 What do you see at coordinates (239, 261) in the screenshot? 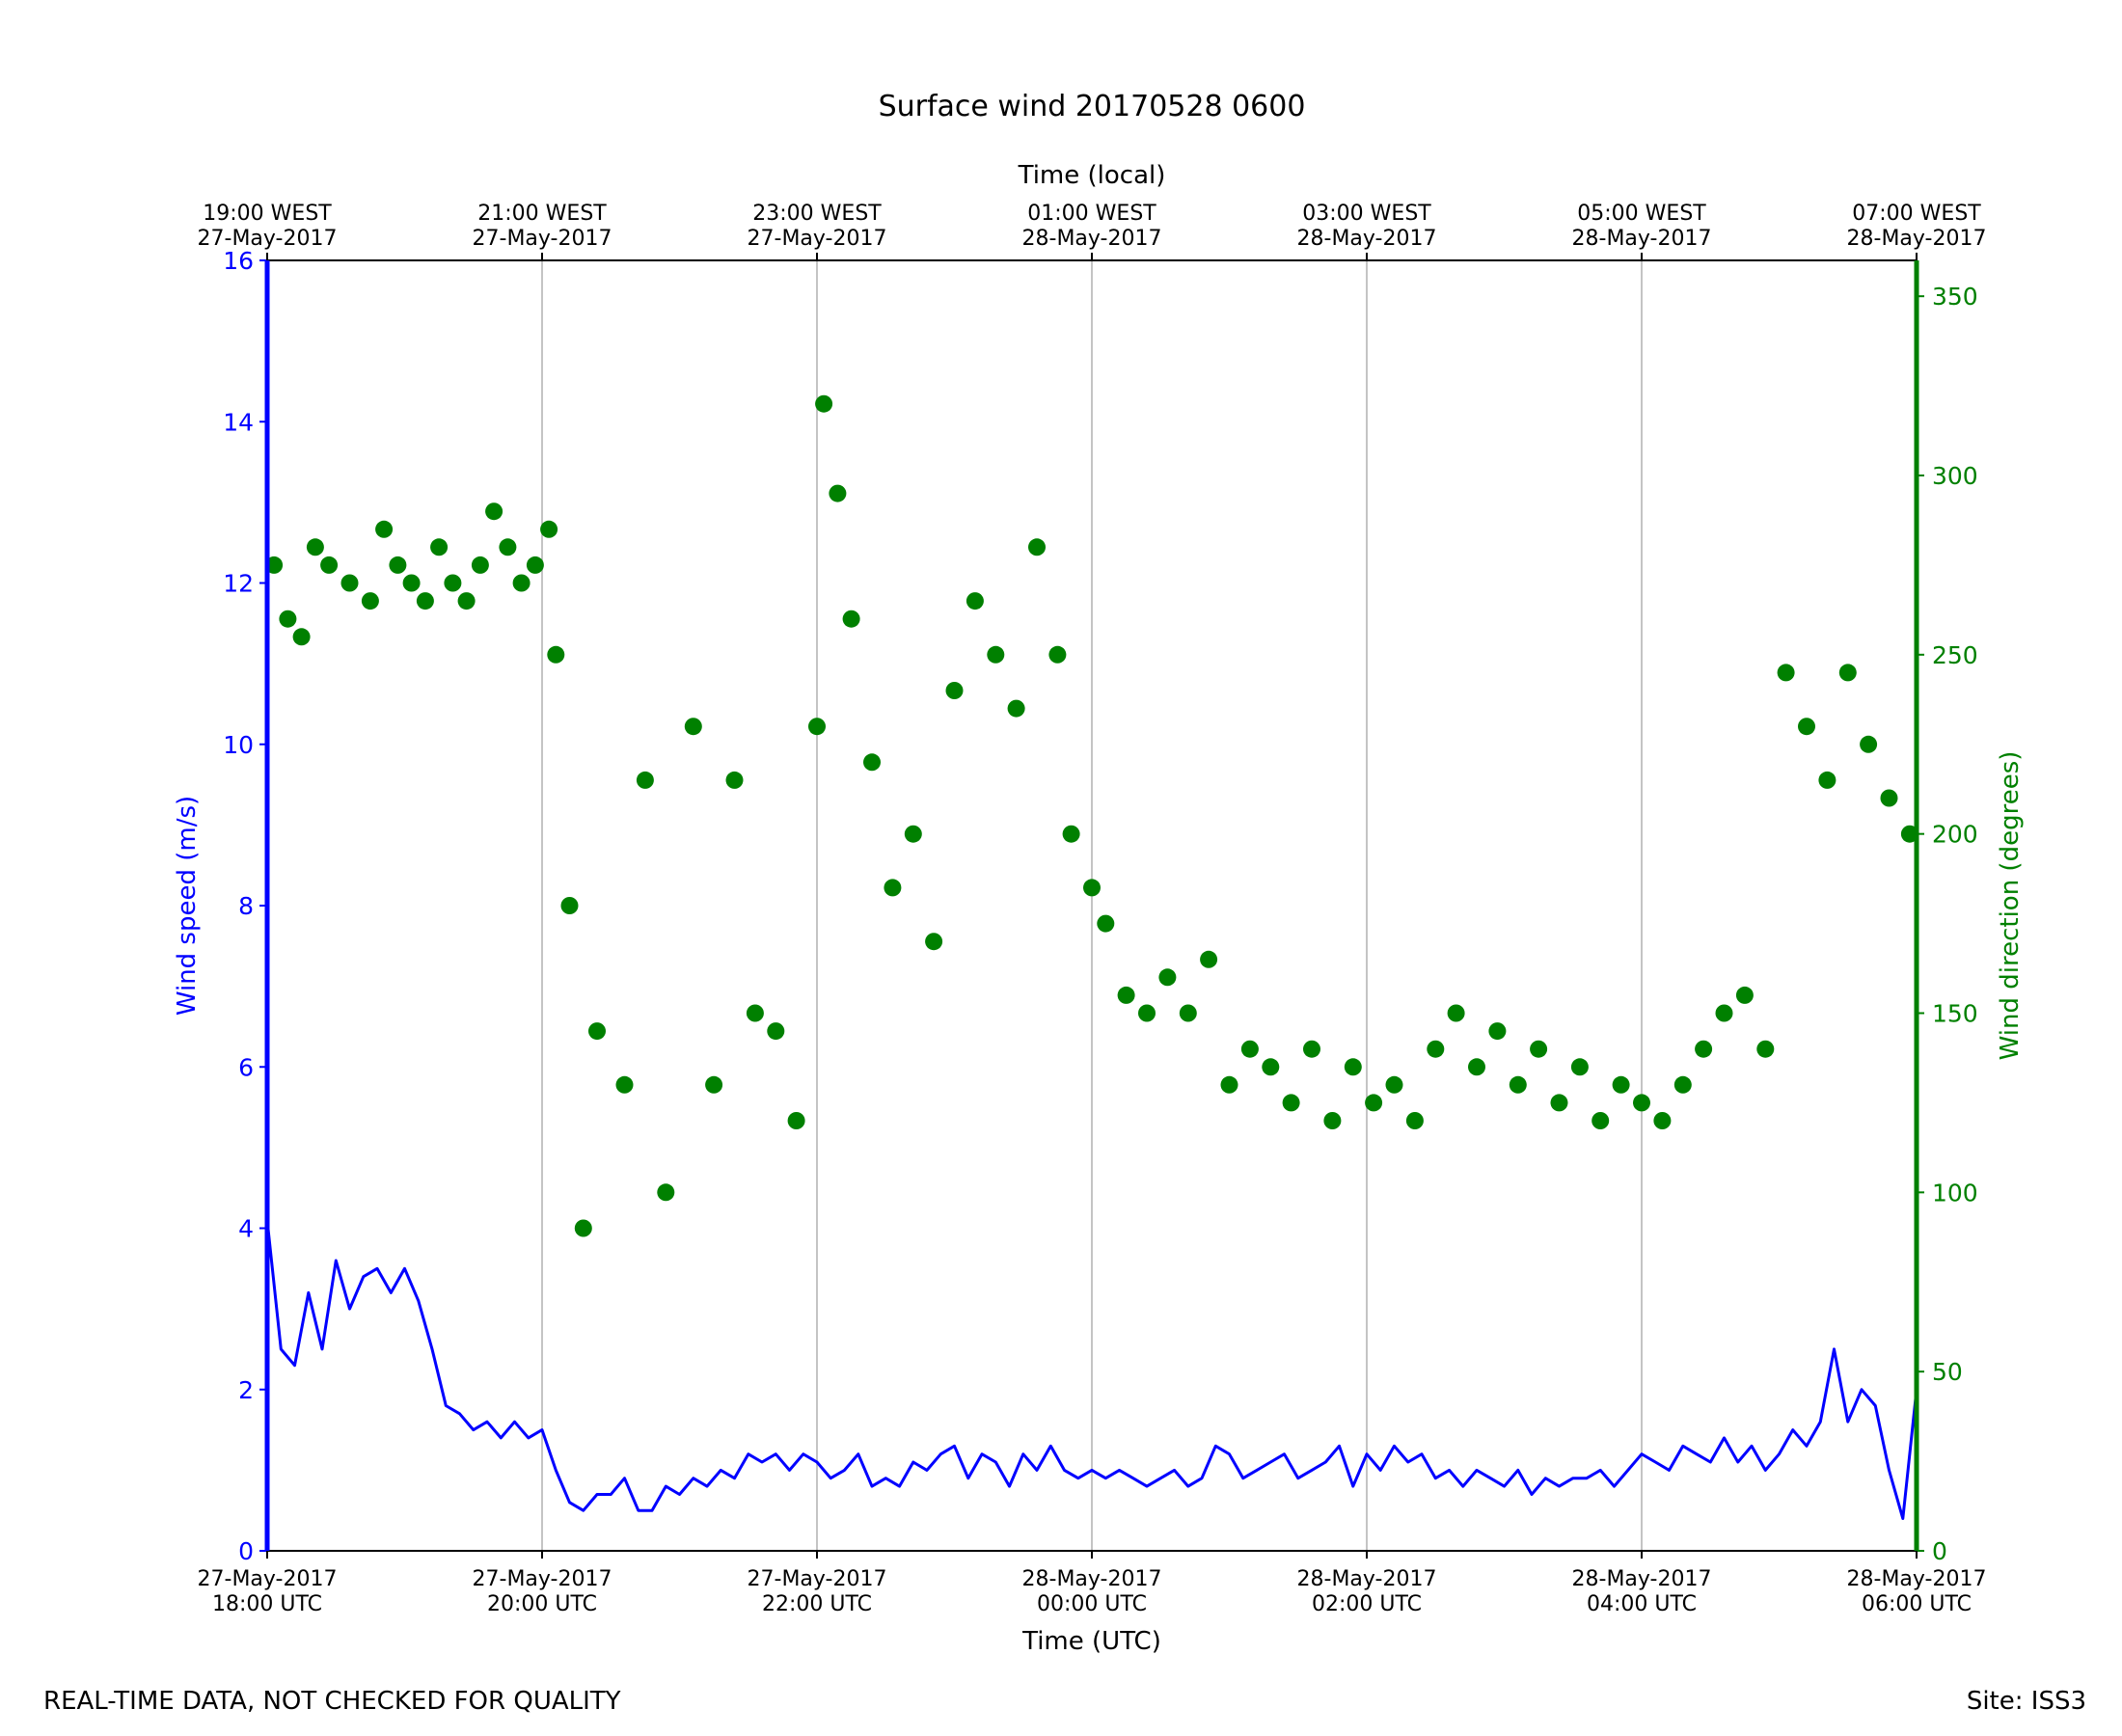
I see `left-tick-label: 16` at bounding box center [239, 261].